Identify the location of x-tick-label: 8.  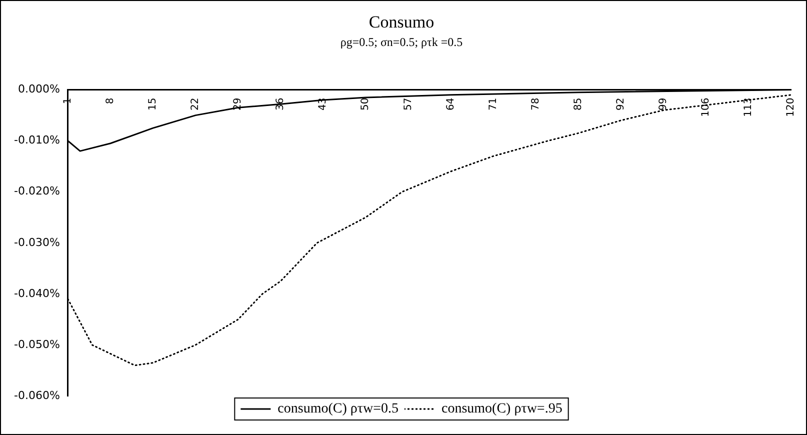
(110, 101).